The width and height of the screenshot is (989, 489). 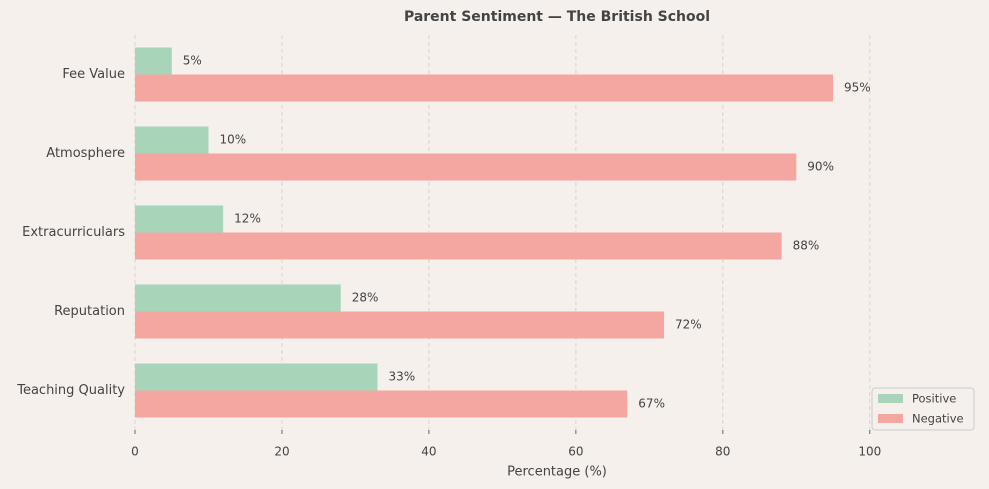 I want to click on y-tick-label: Teaching Quality, so click(x=70, y=390).